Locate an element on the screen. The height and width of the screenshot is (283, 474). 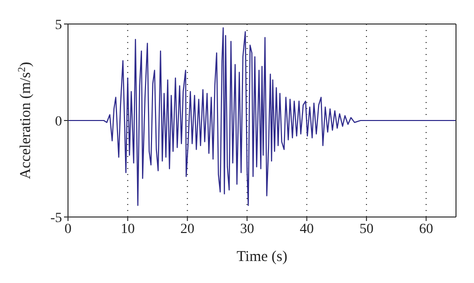
x-axis-title: Time (s) is located at coordinates (262, 257).